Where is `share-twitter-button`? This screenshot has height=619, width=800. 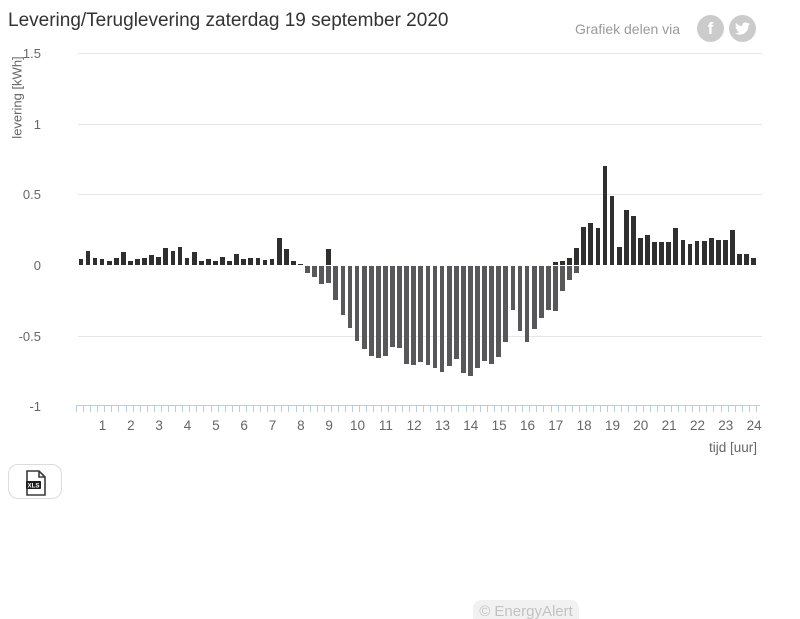
share-twitter-button is located at coordinates (742, 28).